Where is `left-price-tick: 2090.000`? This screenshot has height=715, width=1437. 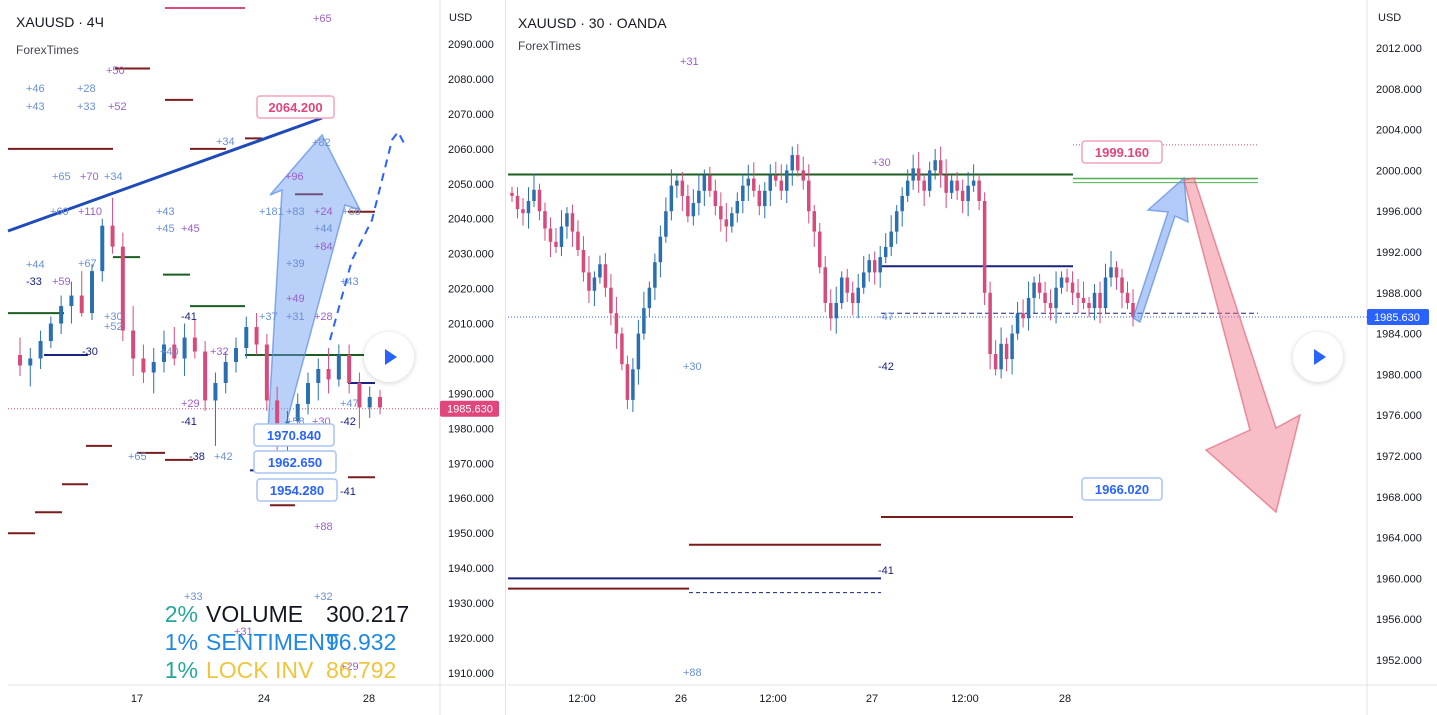
left-price-tick: 2090.000 is located at coordinates (471, 45).